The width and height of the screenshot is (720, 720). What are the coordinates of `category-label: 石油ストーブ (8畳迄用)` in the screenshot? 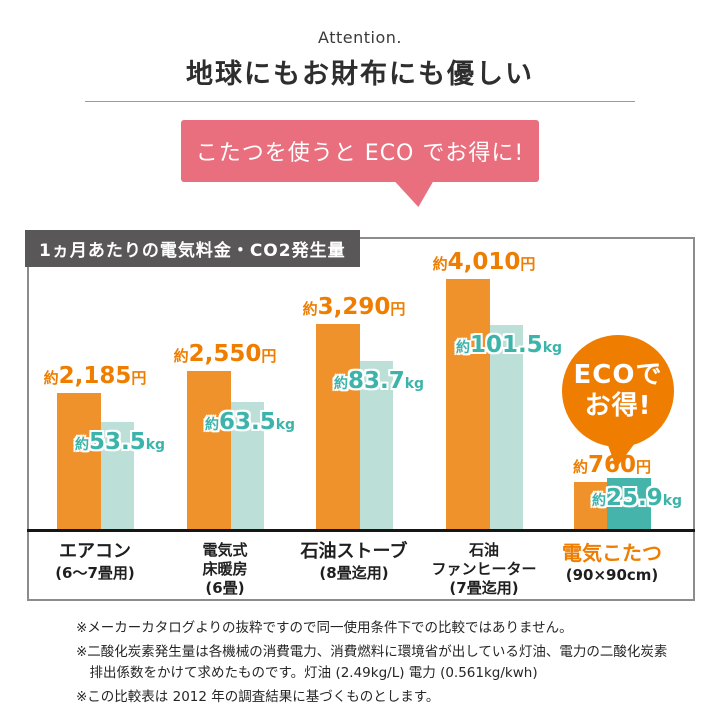 It's located at (354, 561).